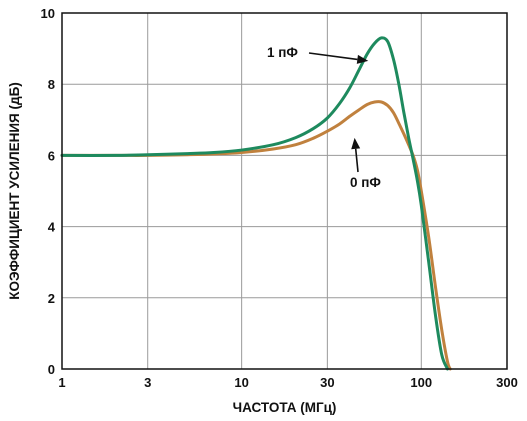 Image resolution: width=527 pixels, height=421 pixels. Describe the element at coordinates (282, 52) in the screenshot. I see `annotation-label-1pf: 1 пФ` at that location.